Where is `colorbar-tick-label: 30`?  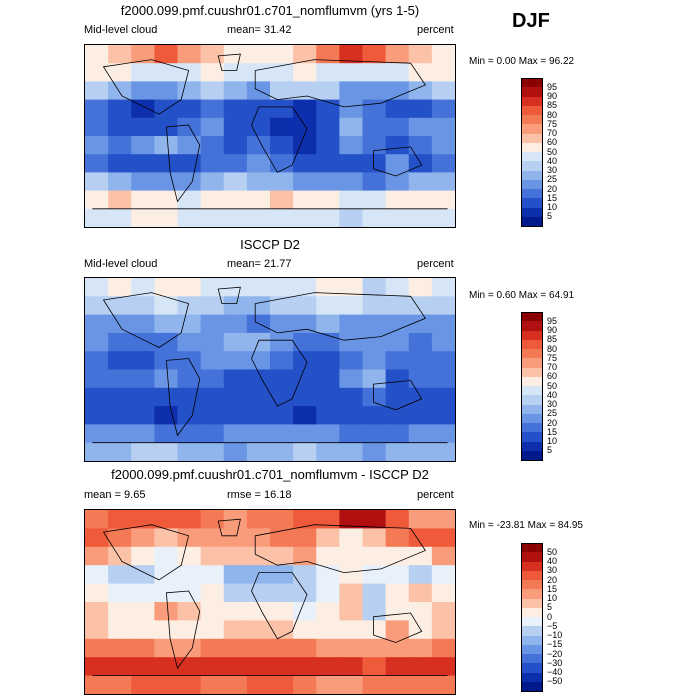 colorbar-tick-label: 30 is located at coordinates (552, 570).